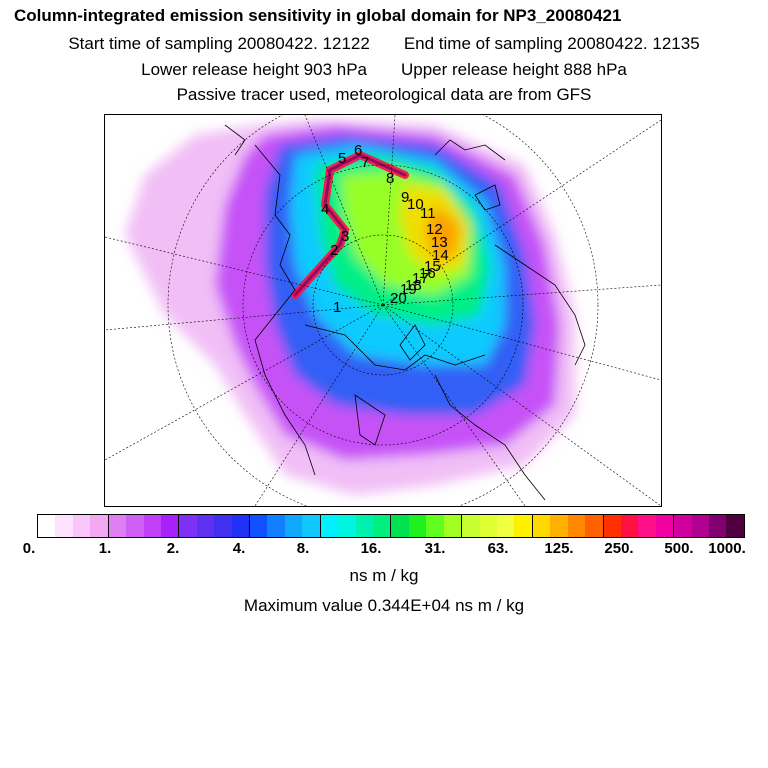 This screenshot has width=768, height=768. What do you see at coordinates (679, 548) in the screenshot?
I see `color-scale-label: 500.` at bounding box center [679, 548].